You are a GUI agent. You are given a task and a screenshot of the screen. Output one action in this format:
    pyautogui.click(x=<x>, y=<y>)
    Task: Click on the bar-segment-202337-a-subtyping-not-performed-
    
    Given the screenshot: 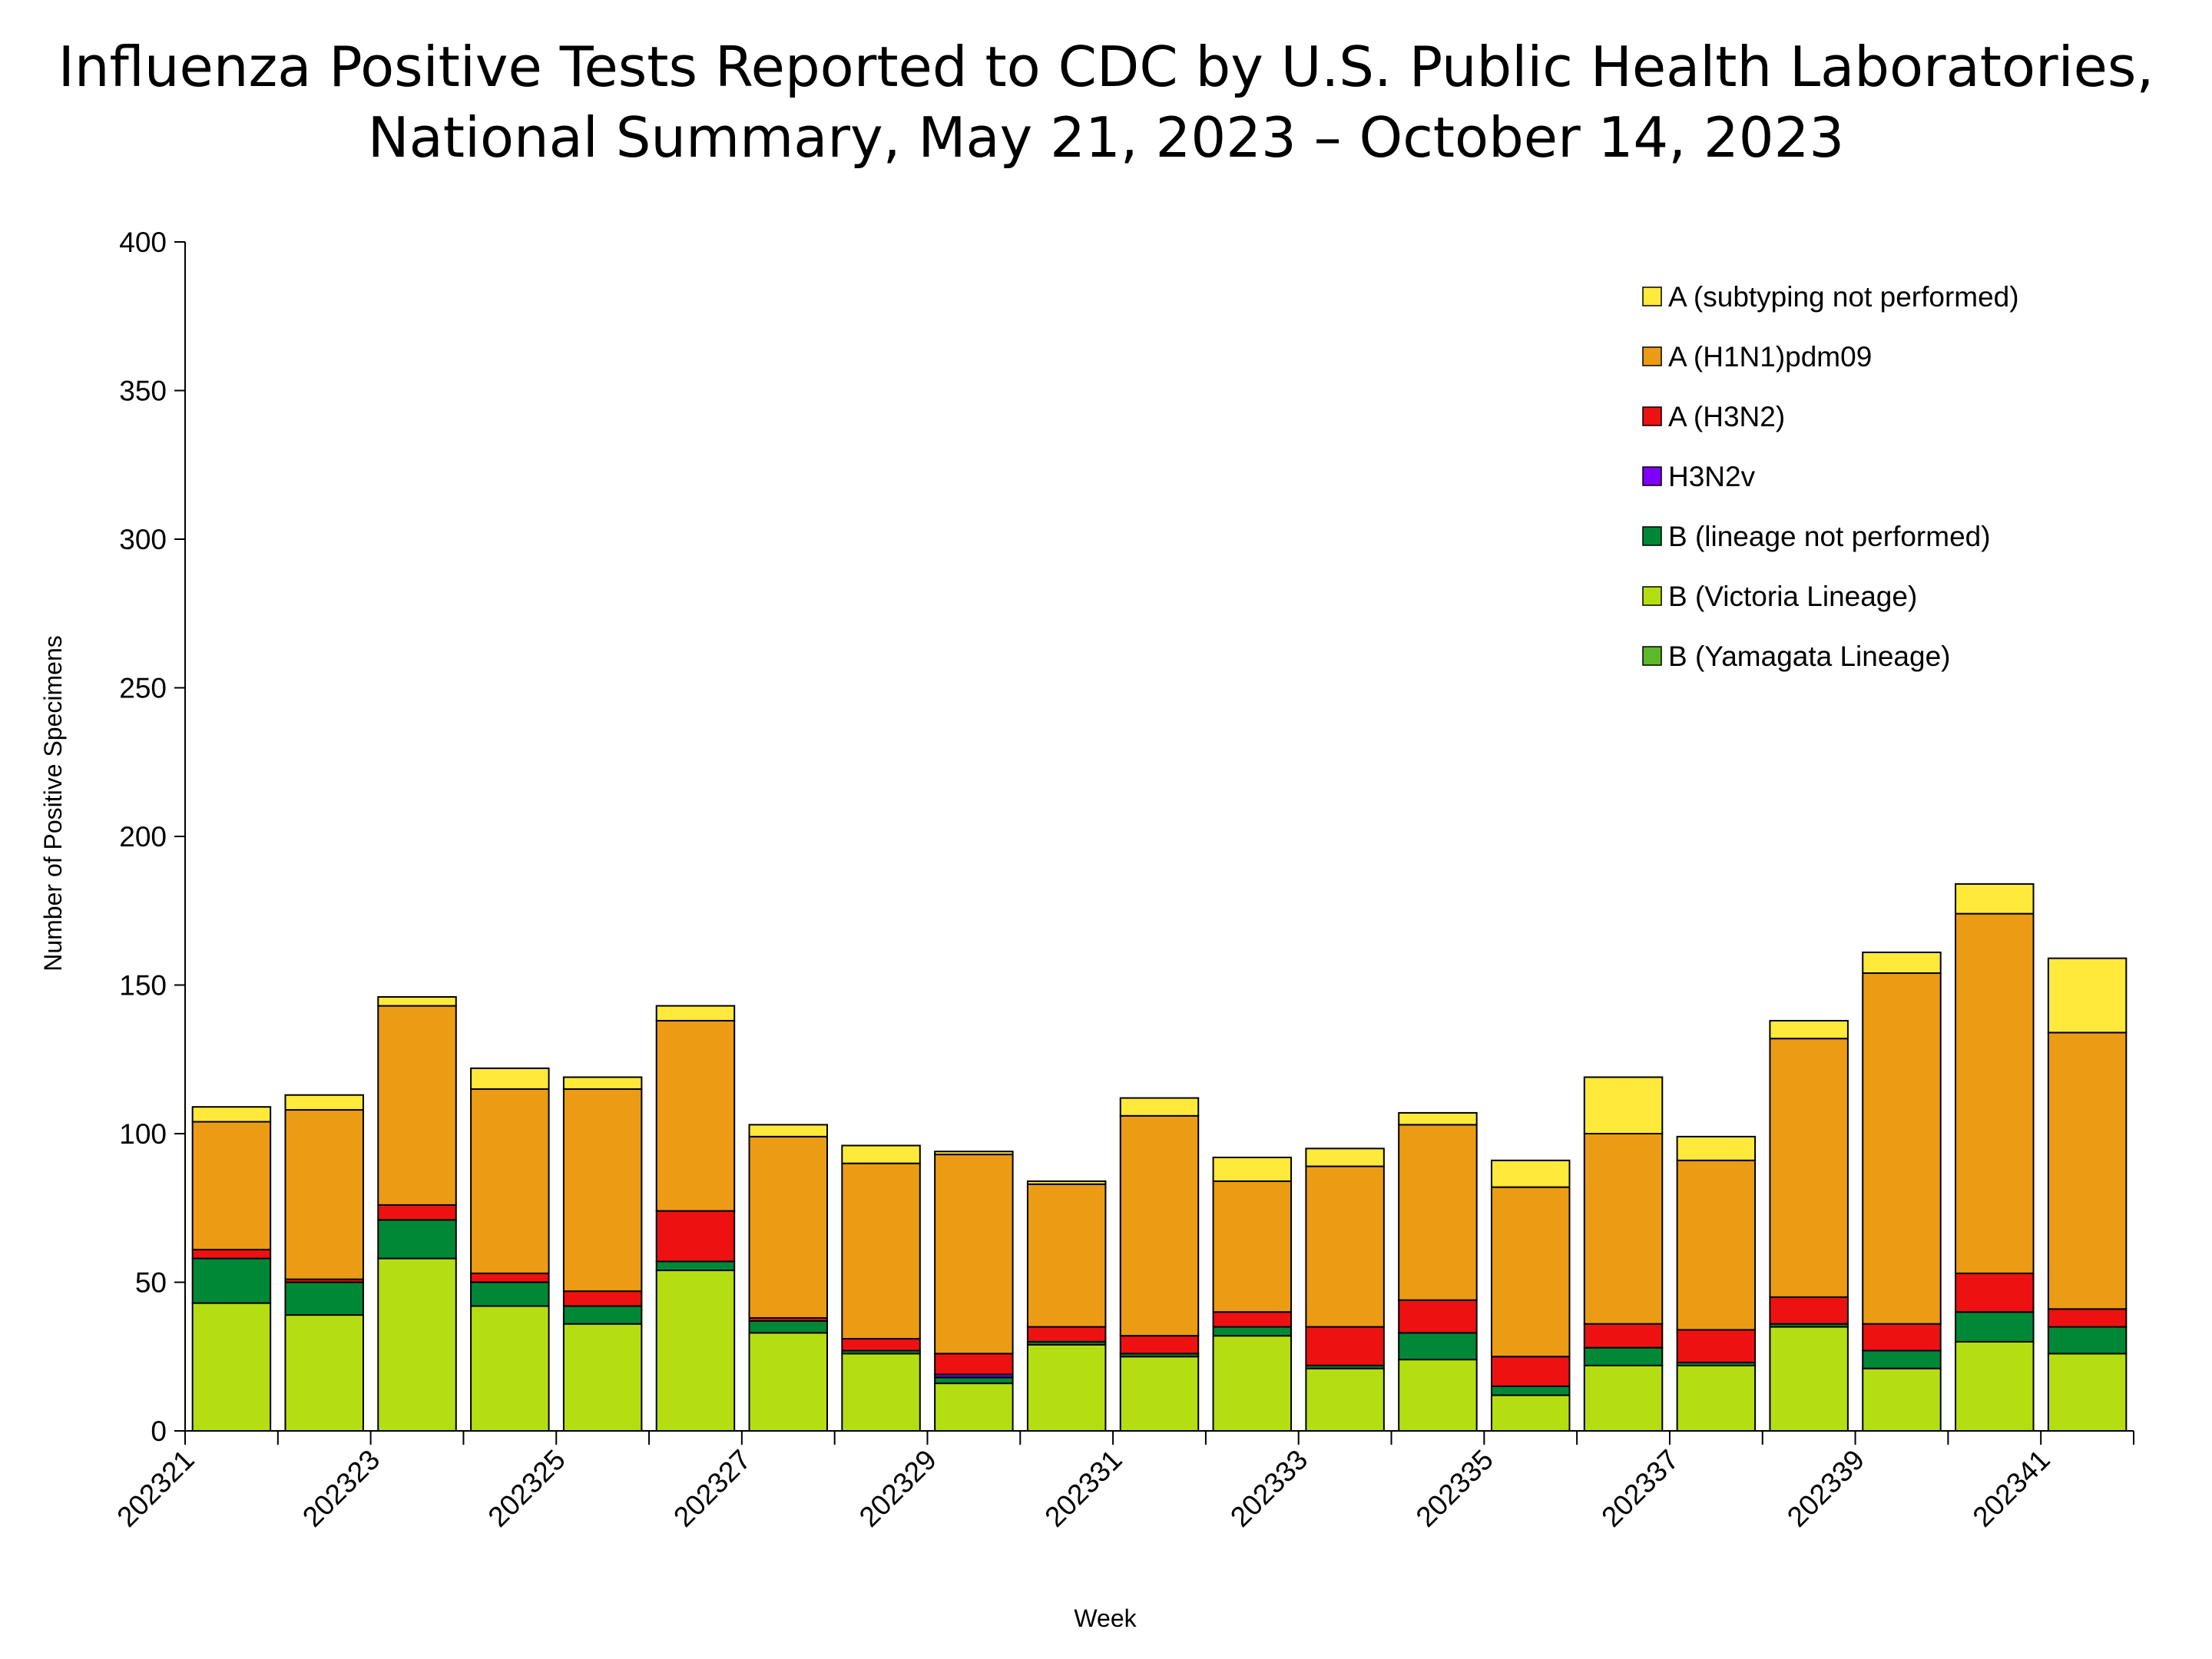 What is the action you would take?
    pyautogui.click(x=1717, y=1148)
    